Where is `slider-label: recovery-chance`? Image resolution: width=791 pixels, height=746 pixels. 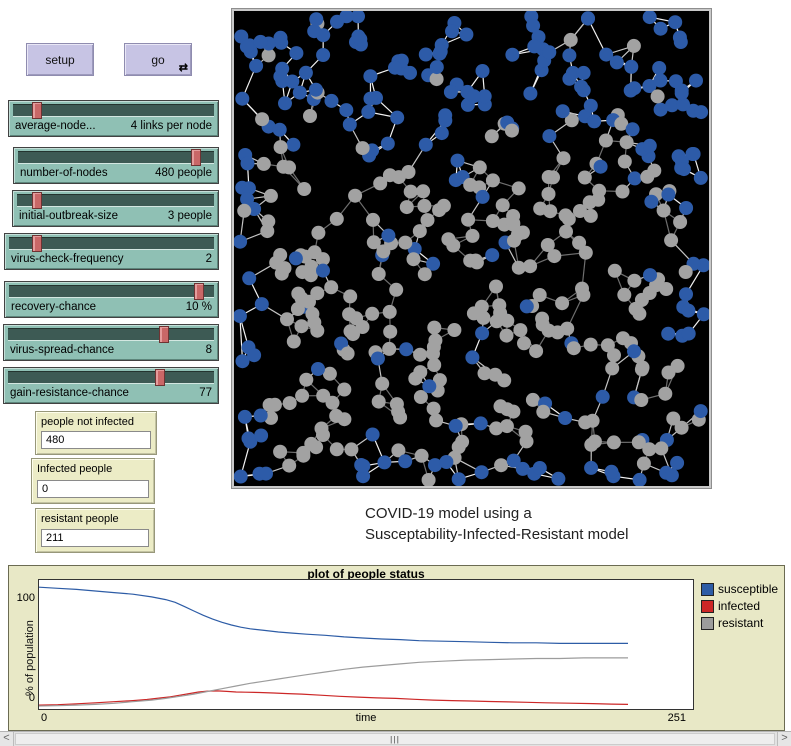 slider-label: recovery-chance is located at coordinates (54, 307).